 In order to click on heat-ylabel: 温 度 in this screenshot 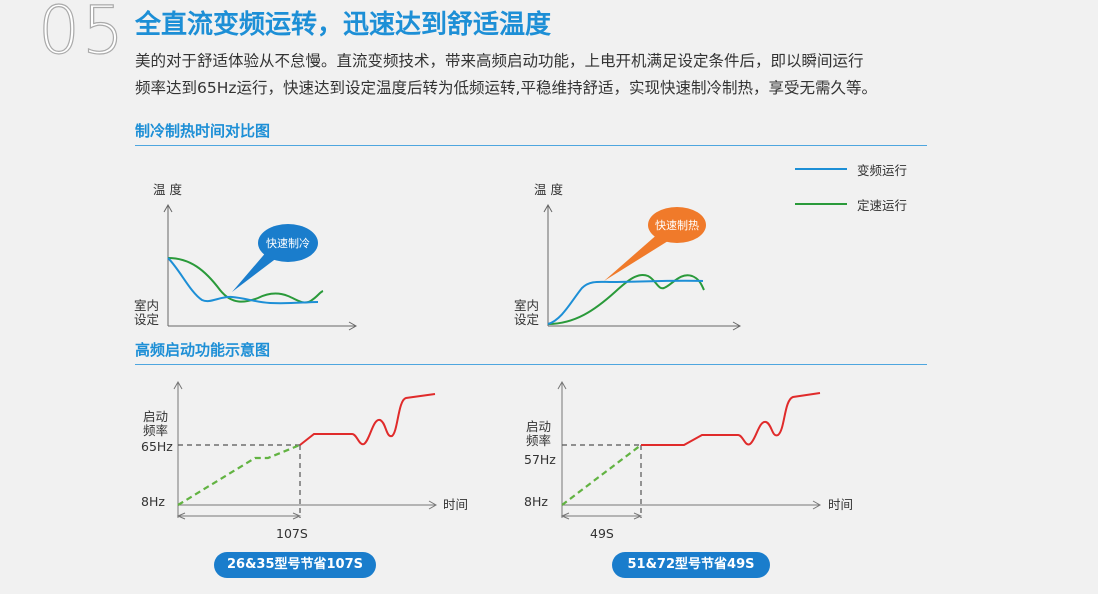, I will do `click(548, 189)`.